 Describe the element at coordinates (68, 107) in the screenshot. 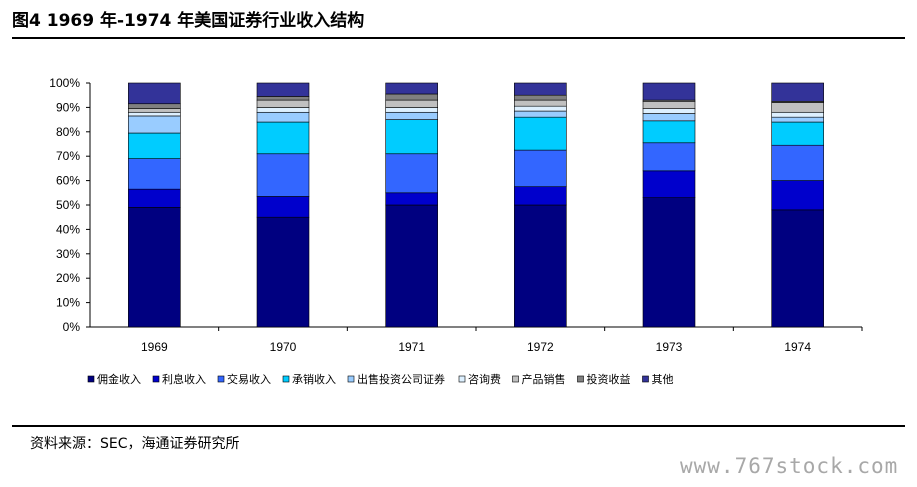

I see `y-tick-label: 90%` at that location.